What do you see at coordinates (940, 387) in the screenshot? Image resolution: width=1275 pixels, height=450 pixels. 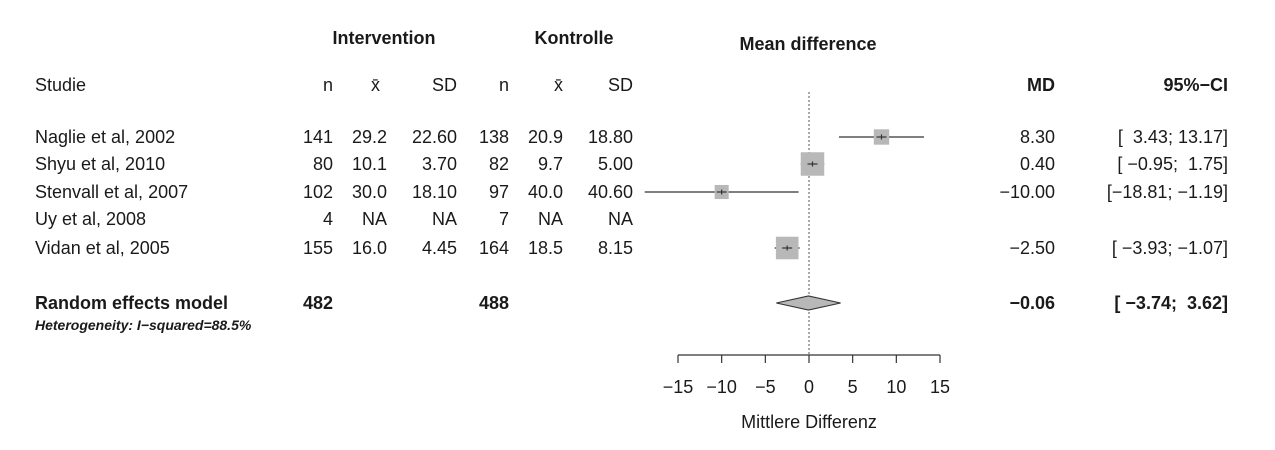 I see `x-tick-label: 15` at bounding box center [940, 387].